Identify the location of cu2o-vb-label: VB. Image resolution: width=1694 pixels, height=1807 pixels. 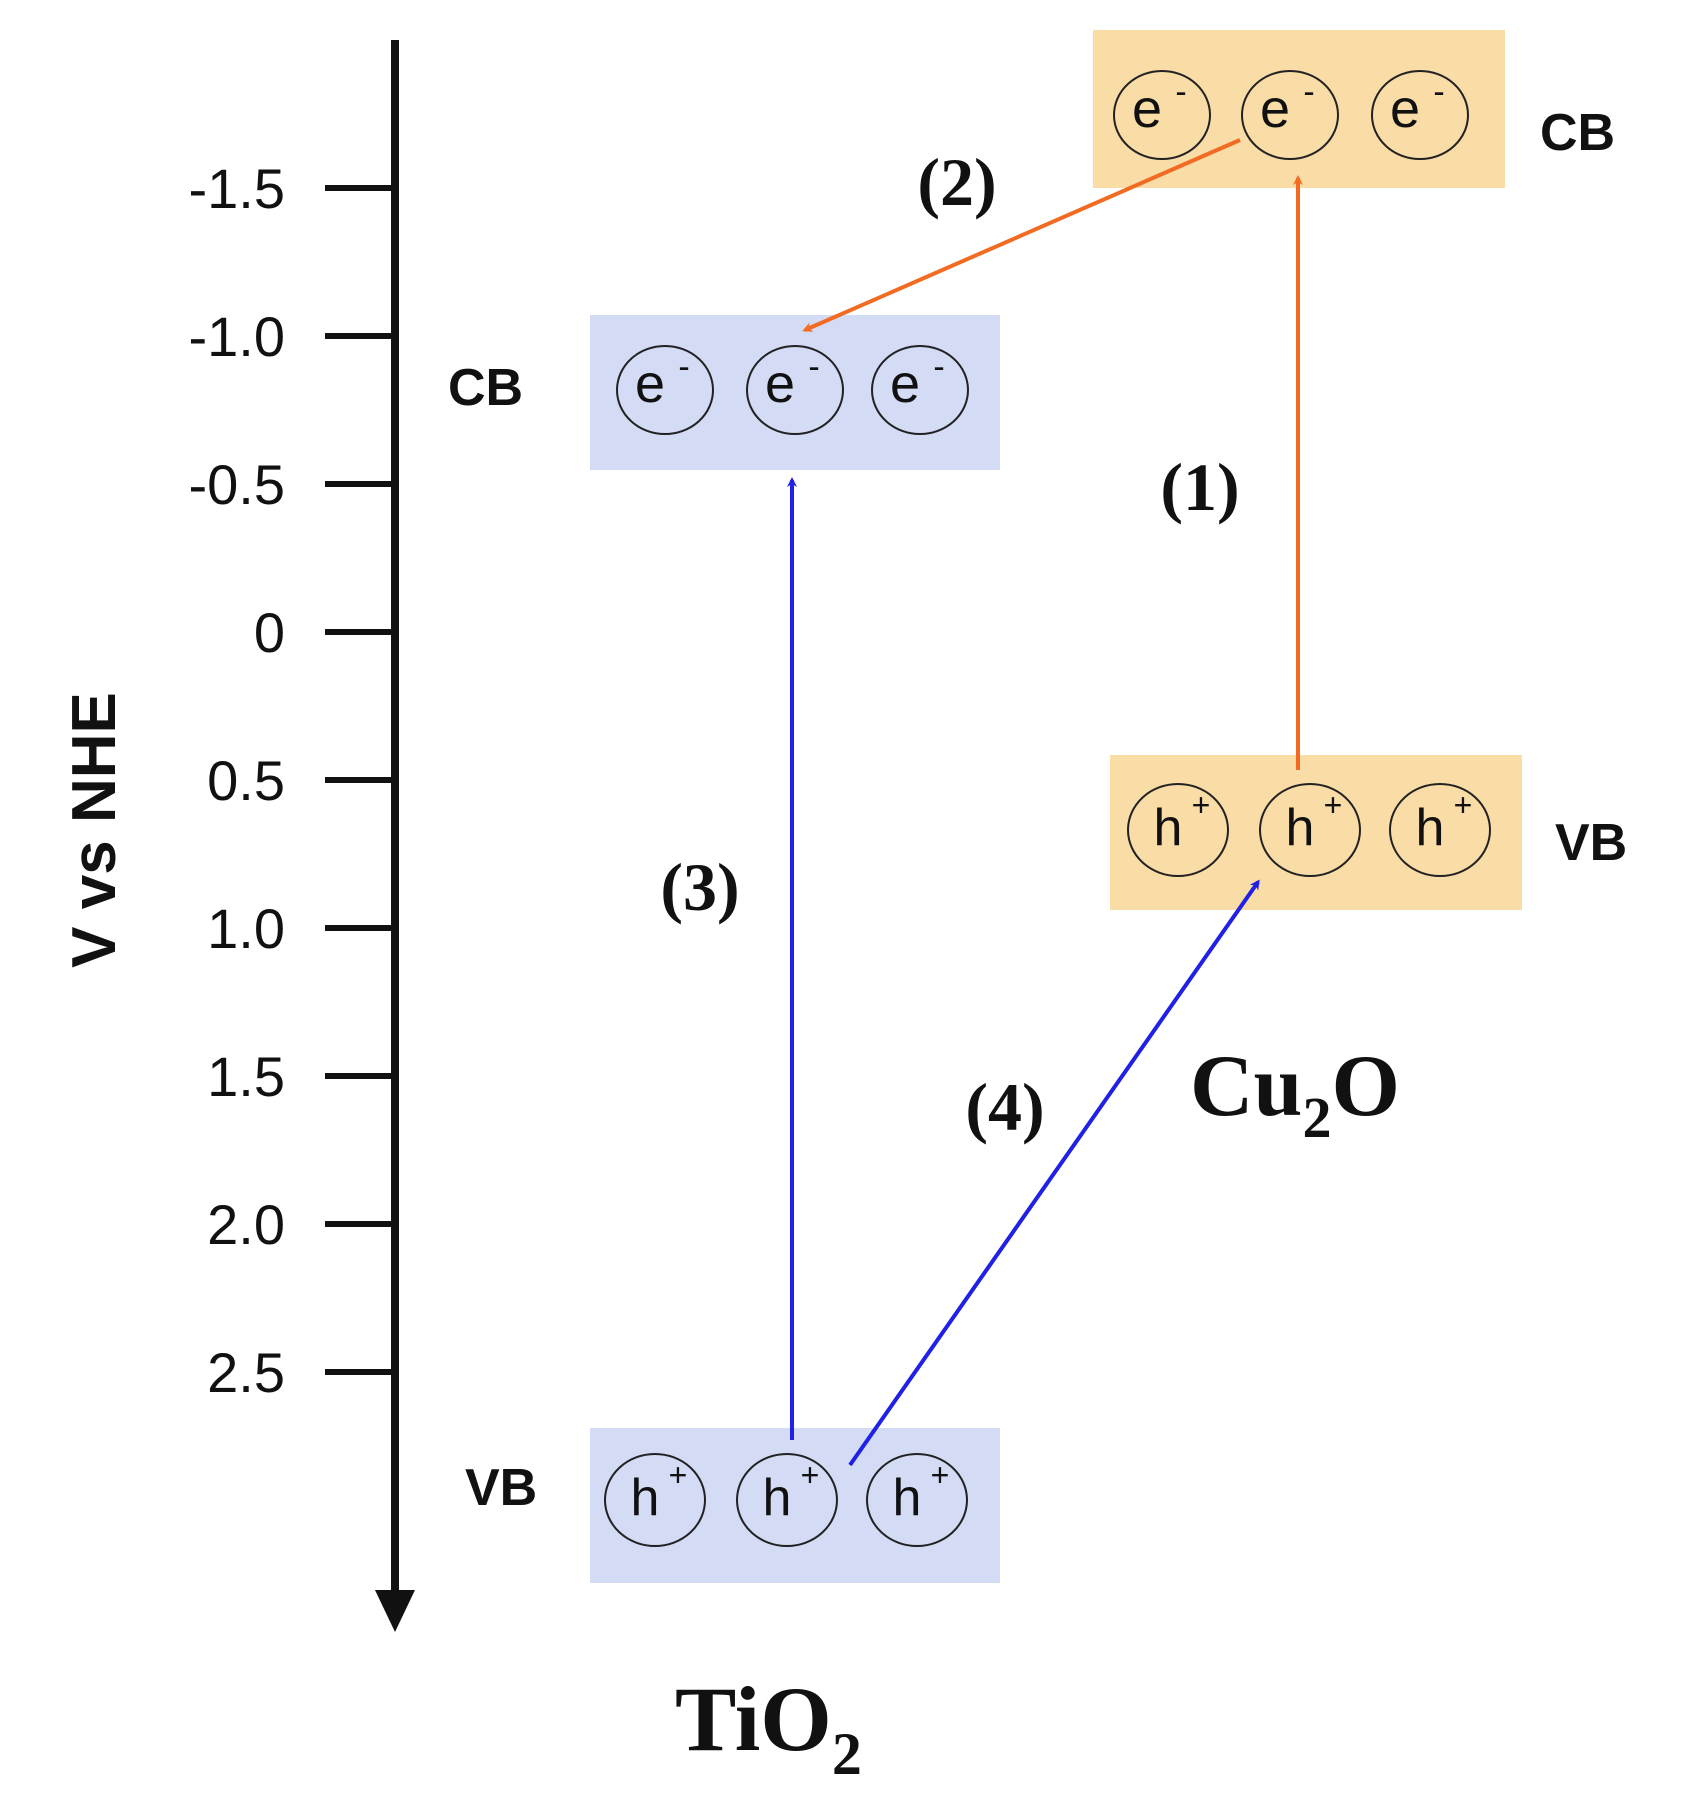
(1591, 843).